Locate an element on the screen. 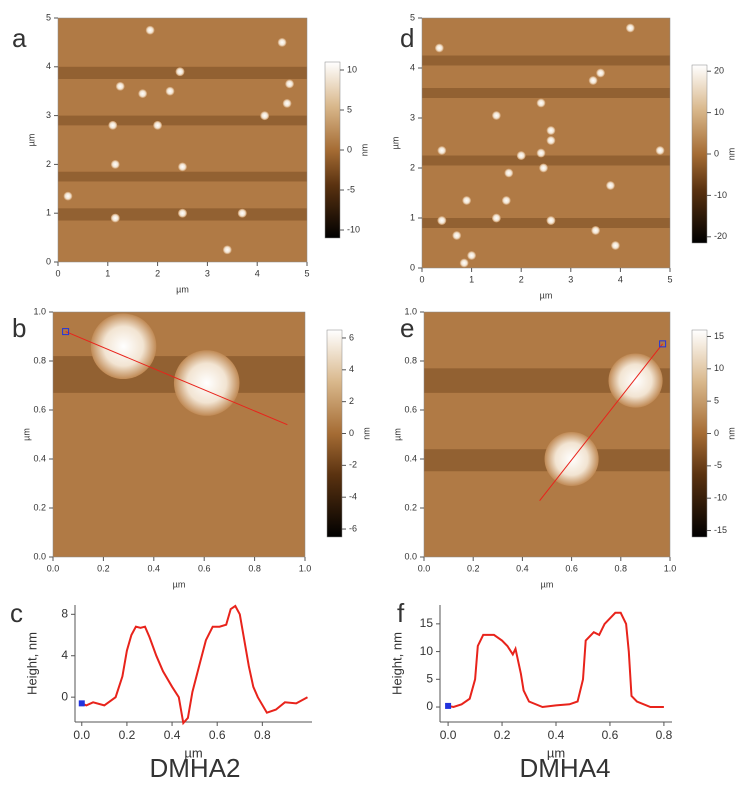 The image size is (742, 790). colorbar-tick-label: -6 is located at coordinates (353, 528).